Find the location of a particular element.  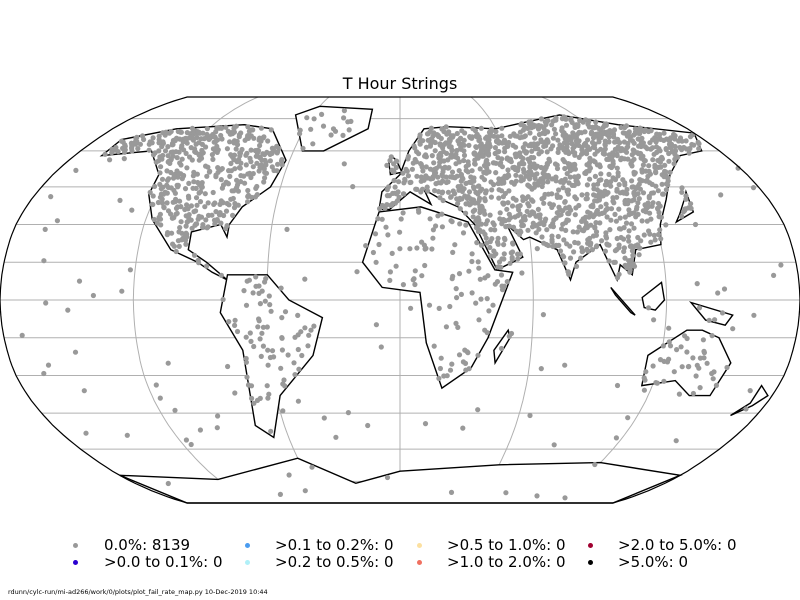

legend-label: >0.0 to 0.1%: 0 is located at coordinates (163, 562).